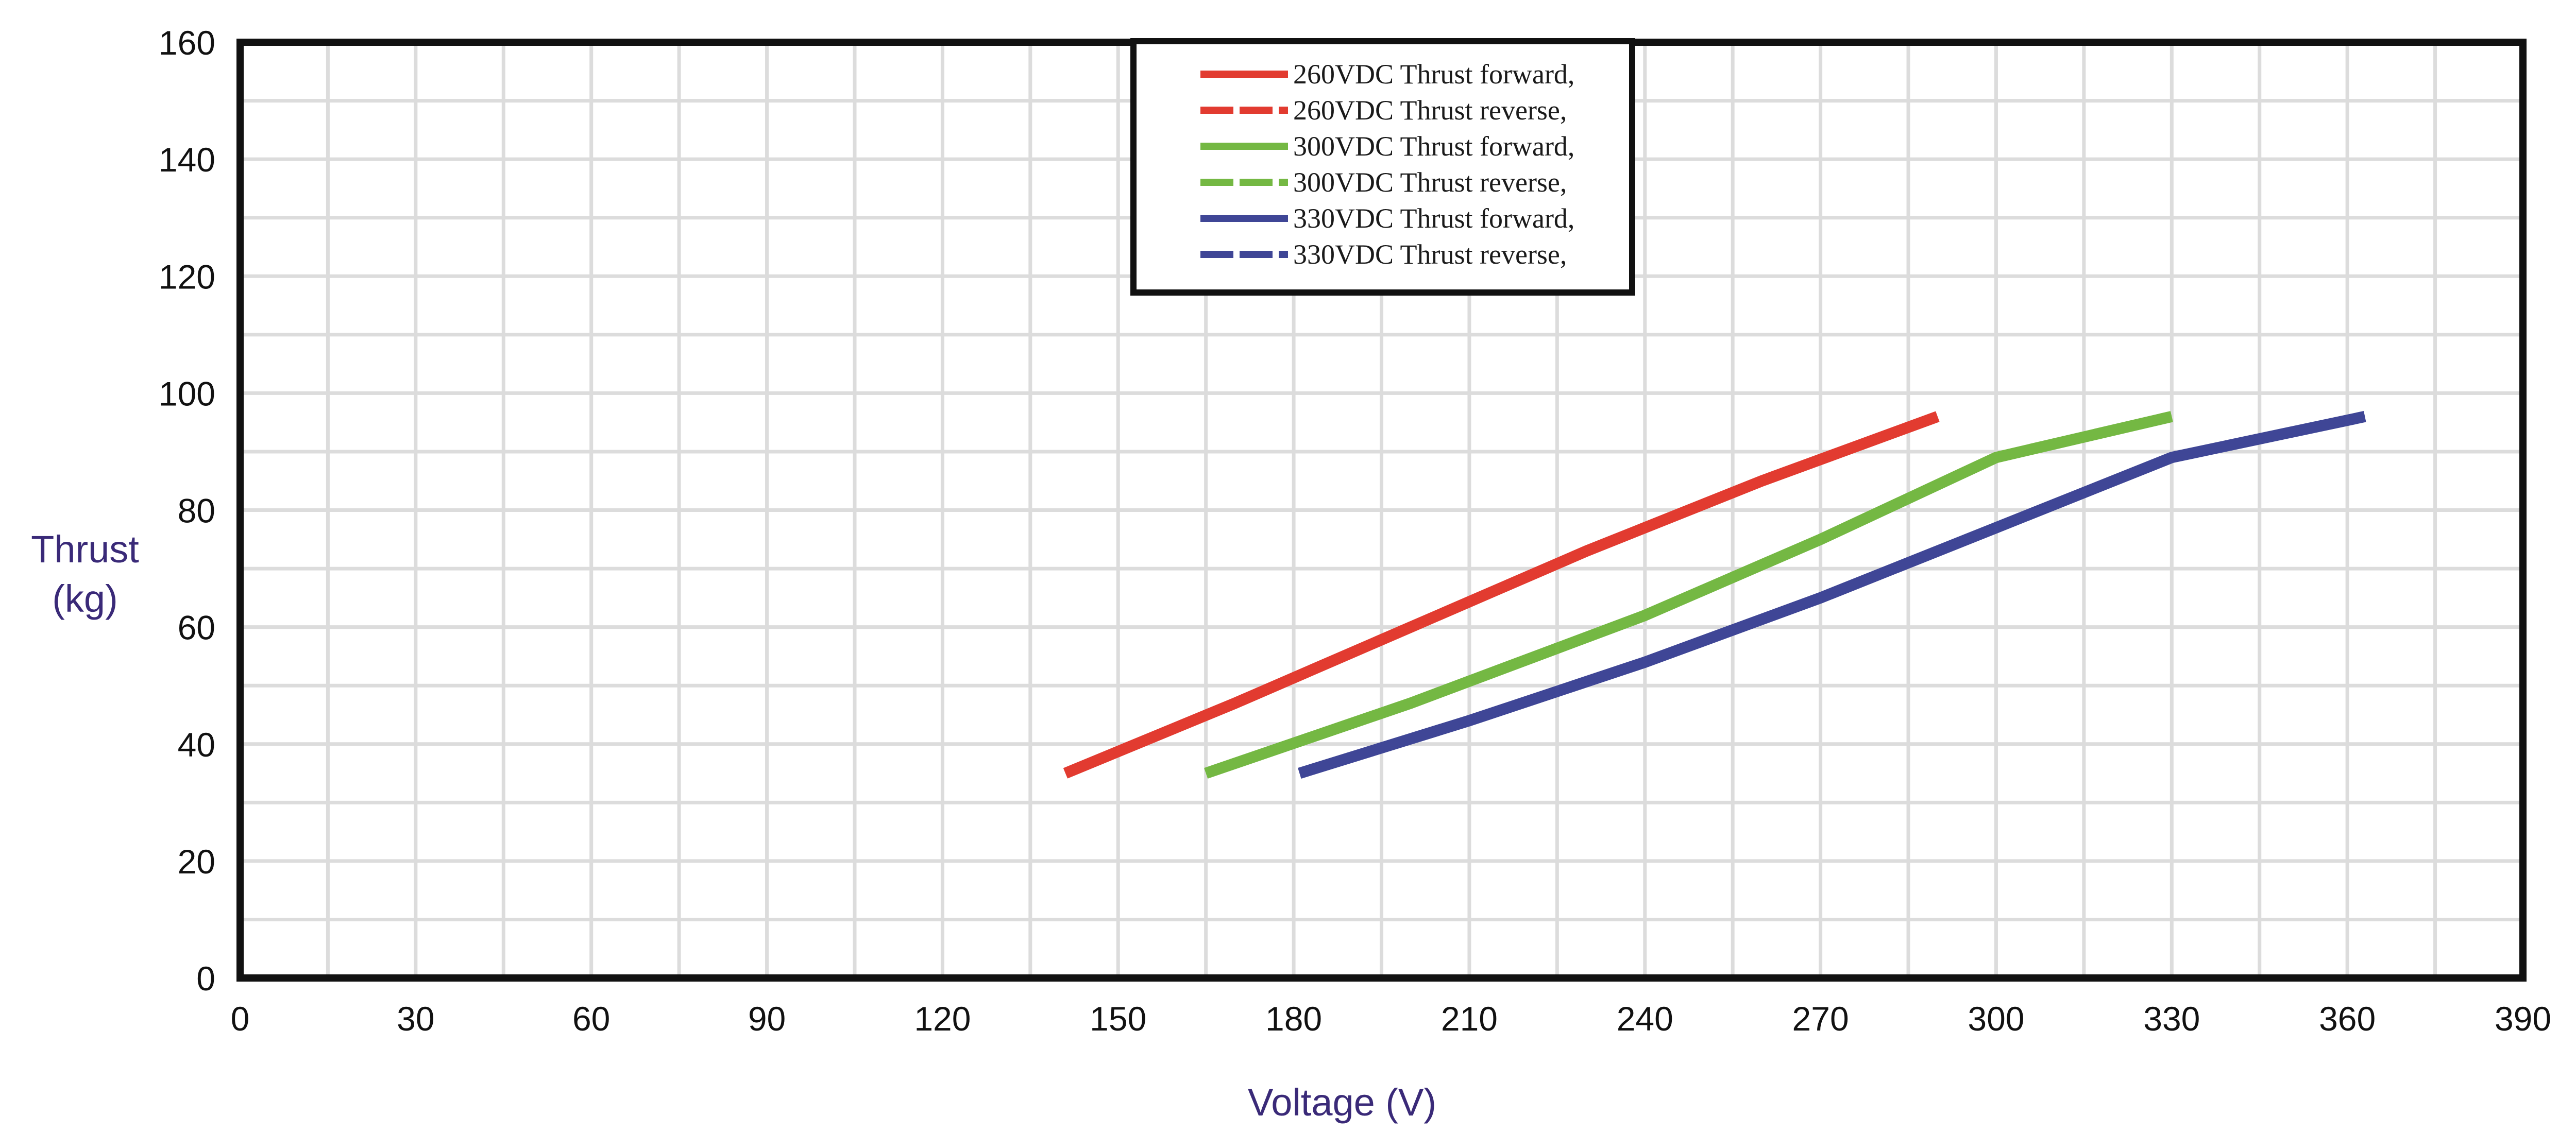 The height and width of the screenshot is (1133, 2576). Describe the element at coordinates (1430, 182) in the screenshot. I see `legend-label-3: 300VDC Thrust reverse,` at that location.